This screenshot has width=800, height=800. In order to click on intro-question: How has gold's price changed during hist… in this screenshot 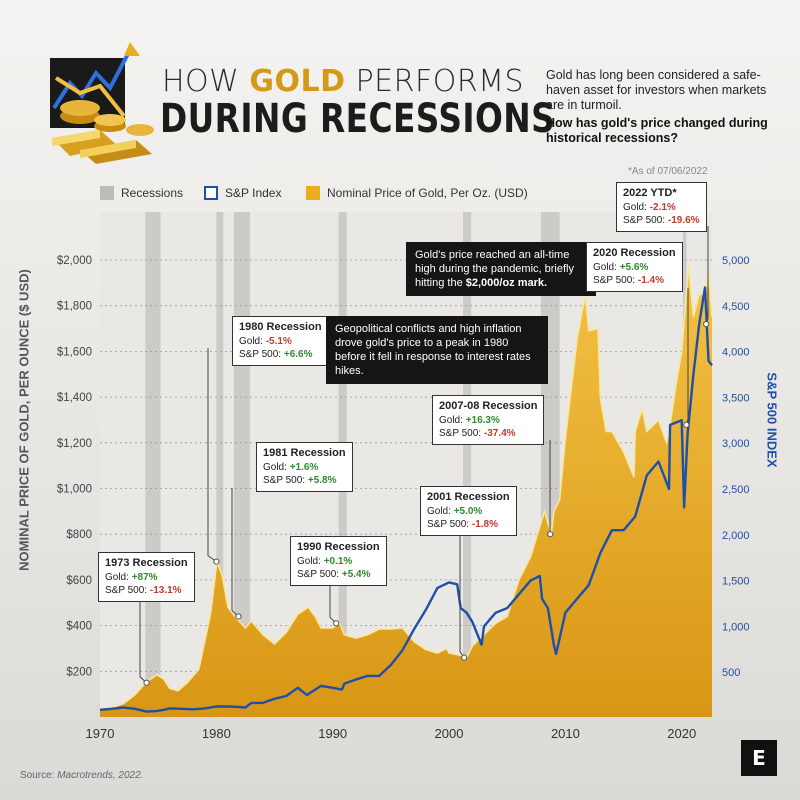, I will do `click(657, 130)`.